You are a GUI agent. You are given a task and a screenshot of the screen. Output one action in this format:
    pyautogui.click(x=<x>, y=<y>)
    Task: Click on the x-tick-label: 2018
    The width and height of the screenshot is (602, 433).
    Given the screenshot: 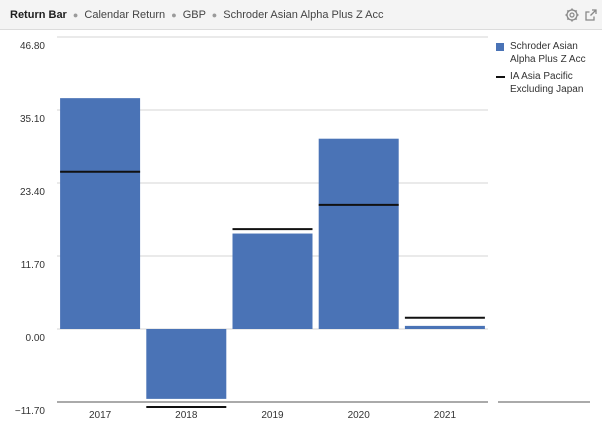 What is the action you would take?
    pyautogui.click(x=186, y=415)
    